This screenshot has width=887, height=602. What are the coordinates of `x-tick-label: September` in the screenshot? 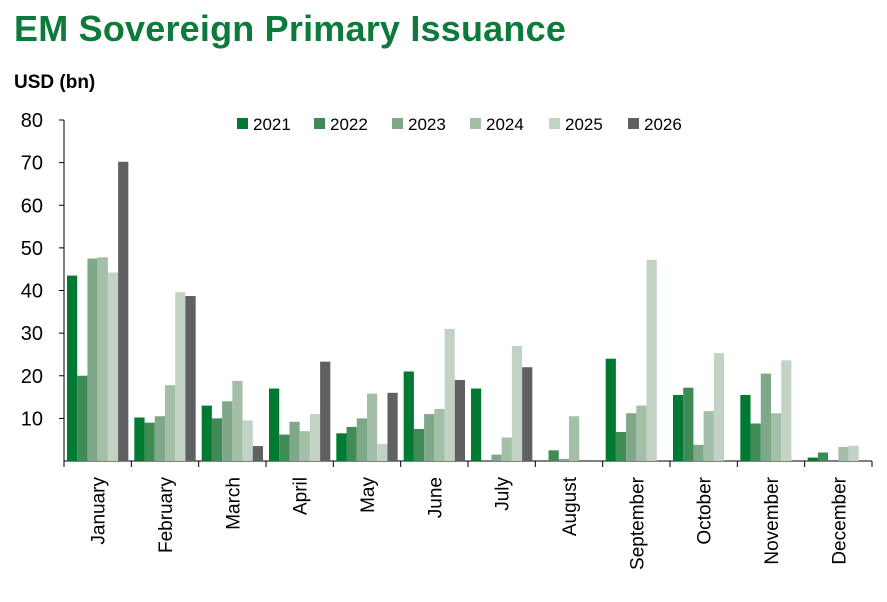 It's located at (637, 523).